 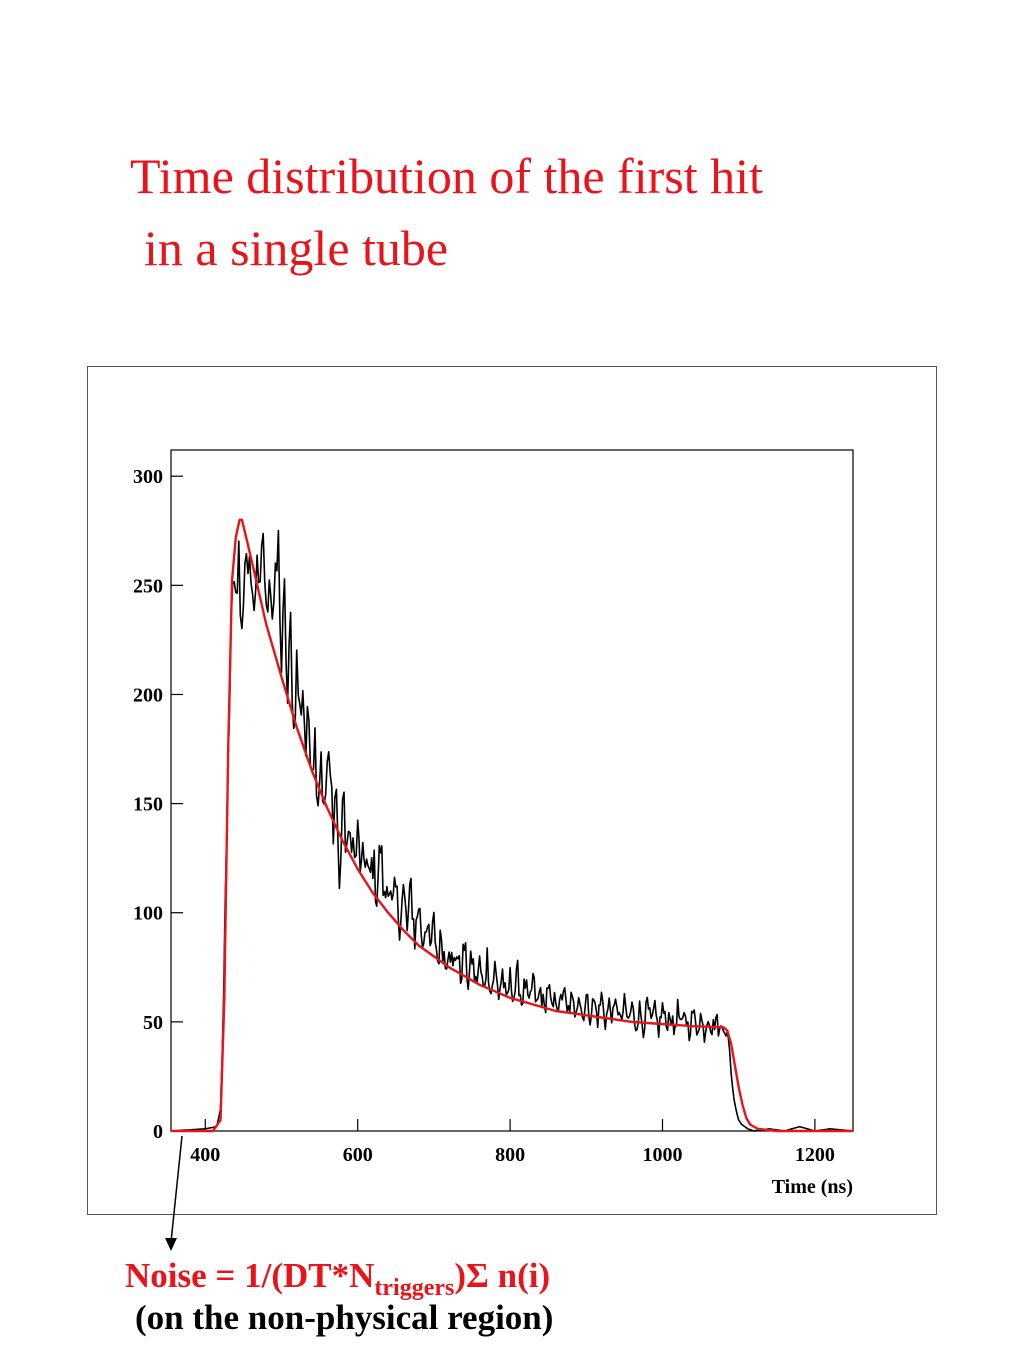 What do you see at coordinates (148, 477) in the screenshot?
I see `y-tick-label: 300` at bounding box center [148, 477].